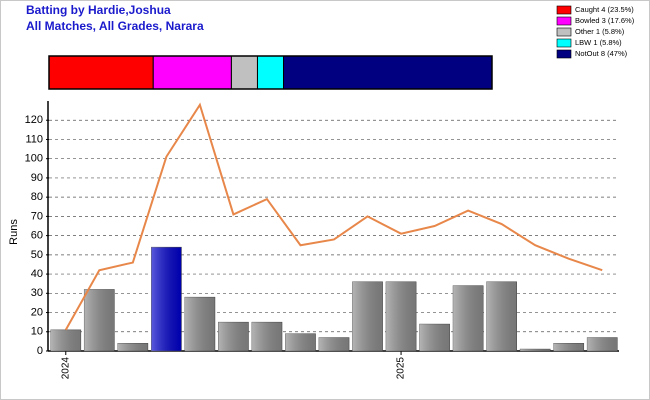  What do you see at coordinates (600, 31) in the screenshot?
I see `legend-label: Other 1 (5.8%)` at bounding box center [600, 31].